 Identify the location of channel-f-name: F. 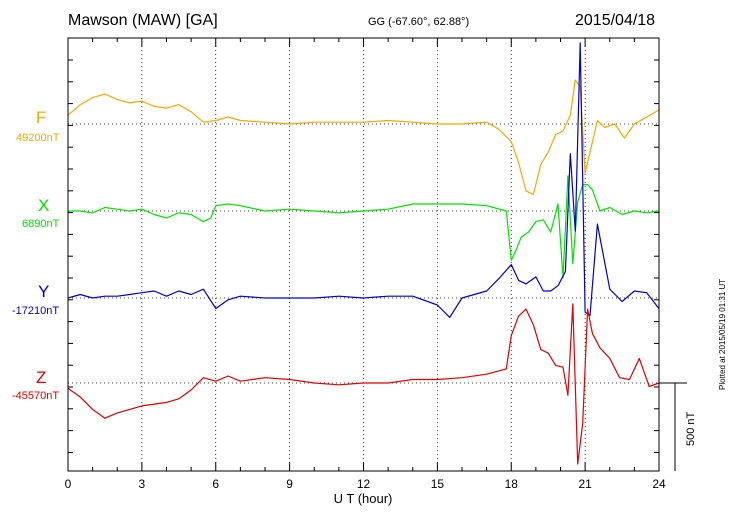
(41, 117).